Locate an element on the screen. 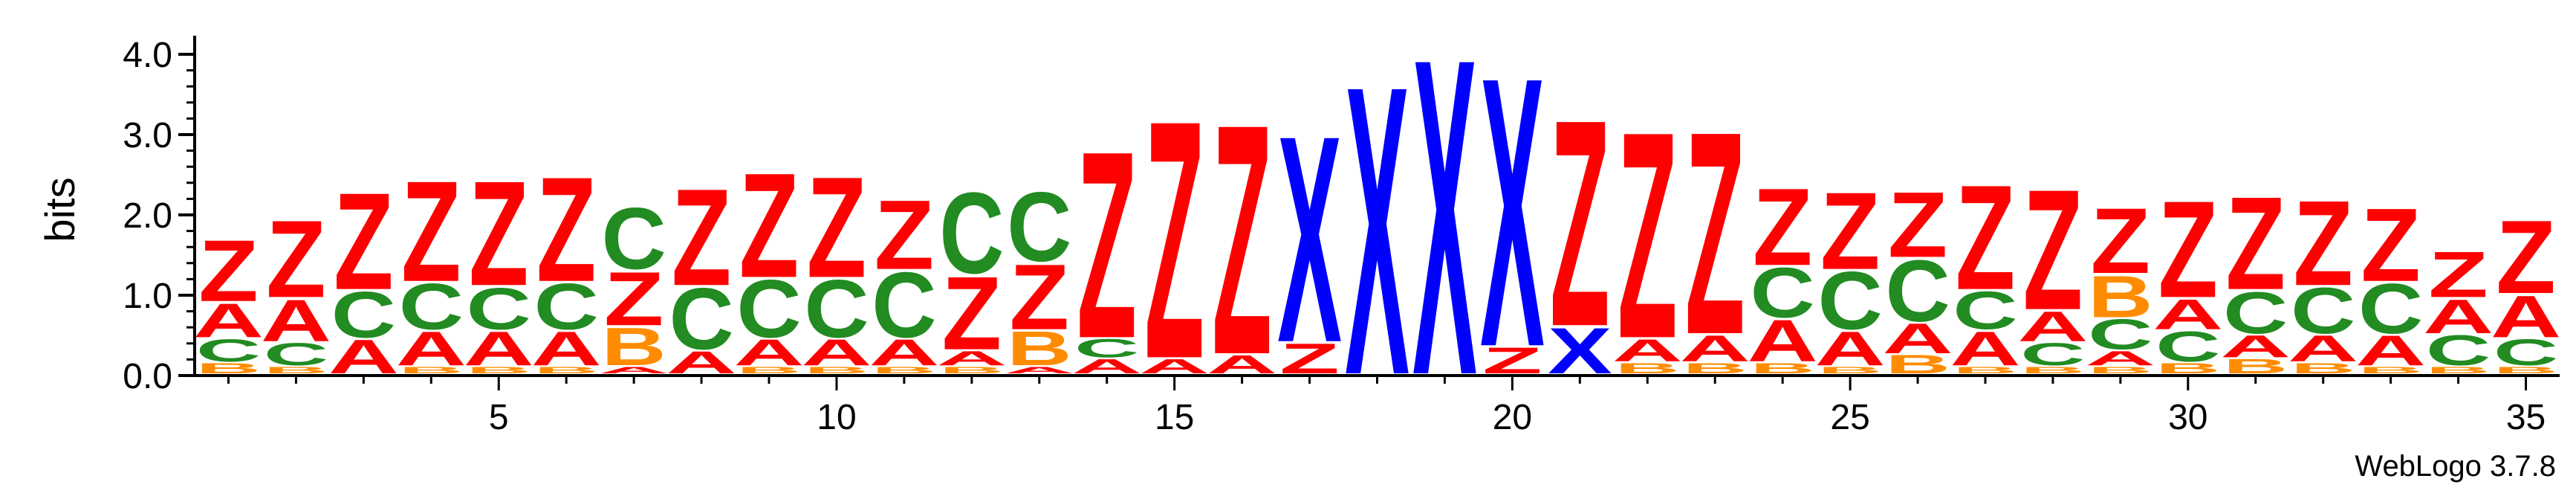  y-tick-label: 2.0 is located at coordinates (147, 216).